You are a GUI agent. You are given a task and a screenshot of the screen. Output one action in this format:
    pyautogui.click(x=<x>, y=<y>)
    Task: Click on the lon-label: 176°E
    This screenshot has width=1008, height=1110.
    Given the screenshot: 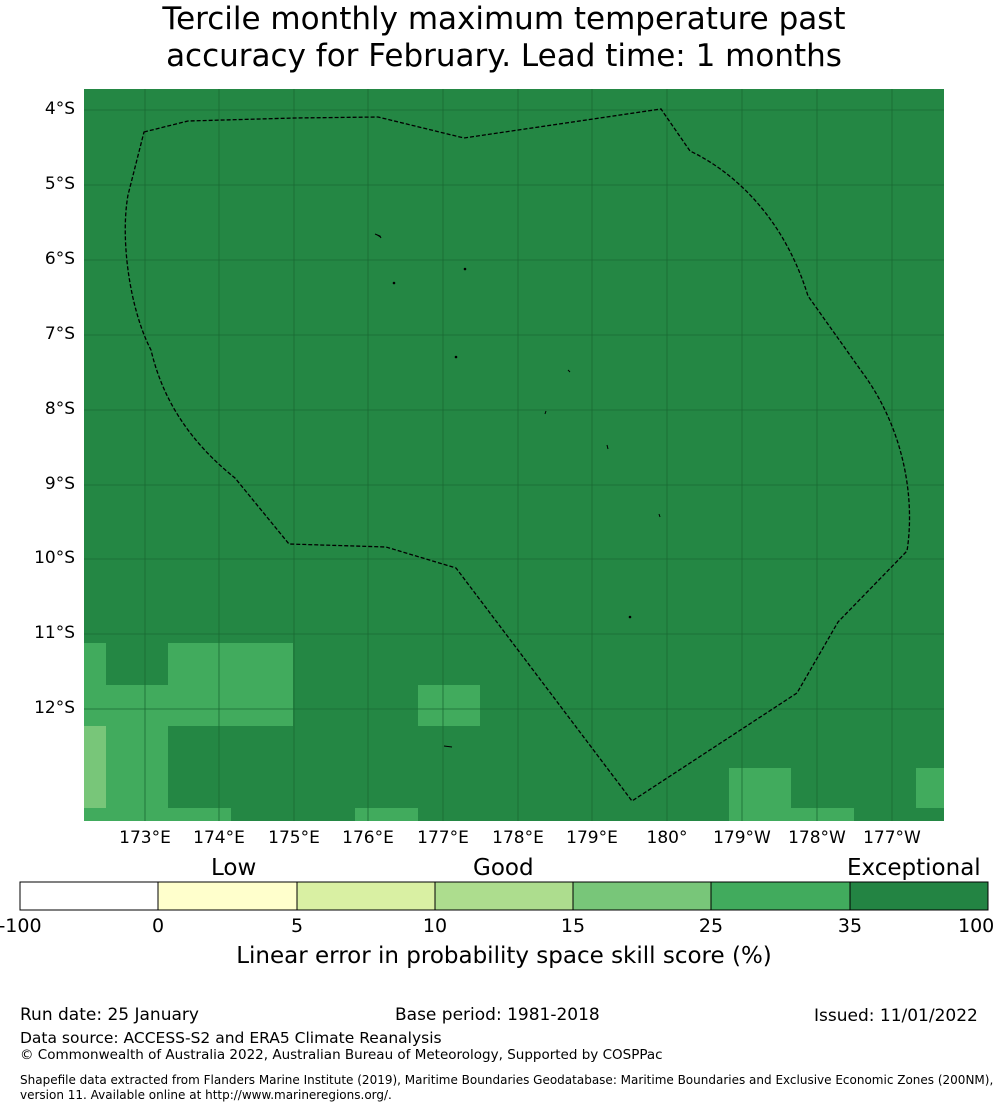 What is the action you would take?
    pyautogui.click(x=368, y=838)
    